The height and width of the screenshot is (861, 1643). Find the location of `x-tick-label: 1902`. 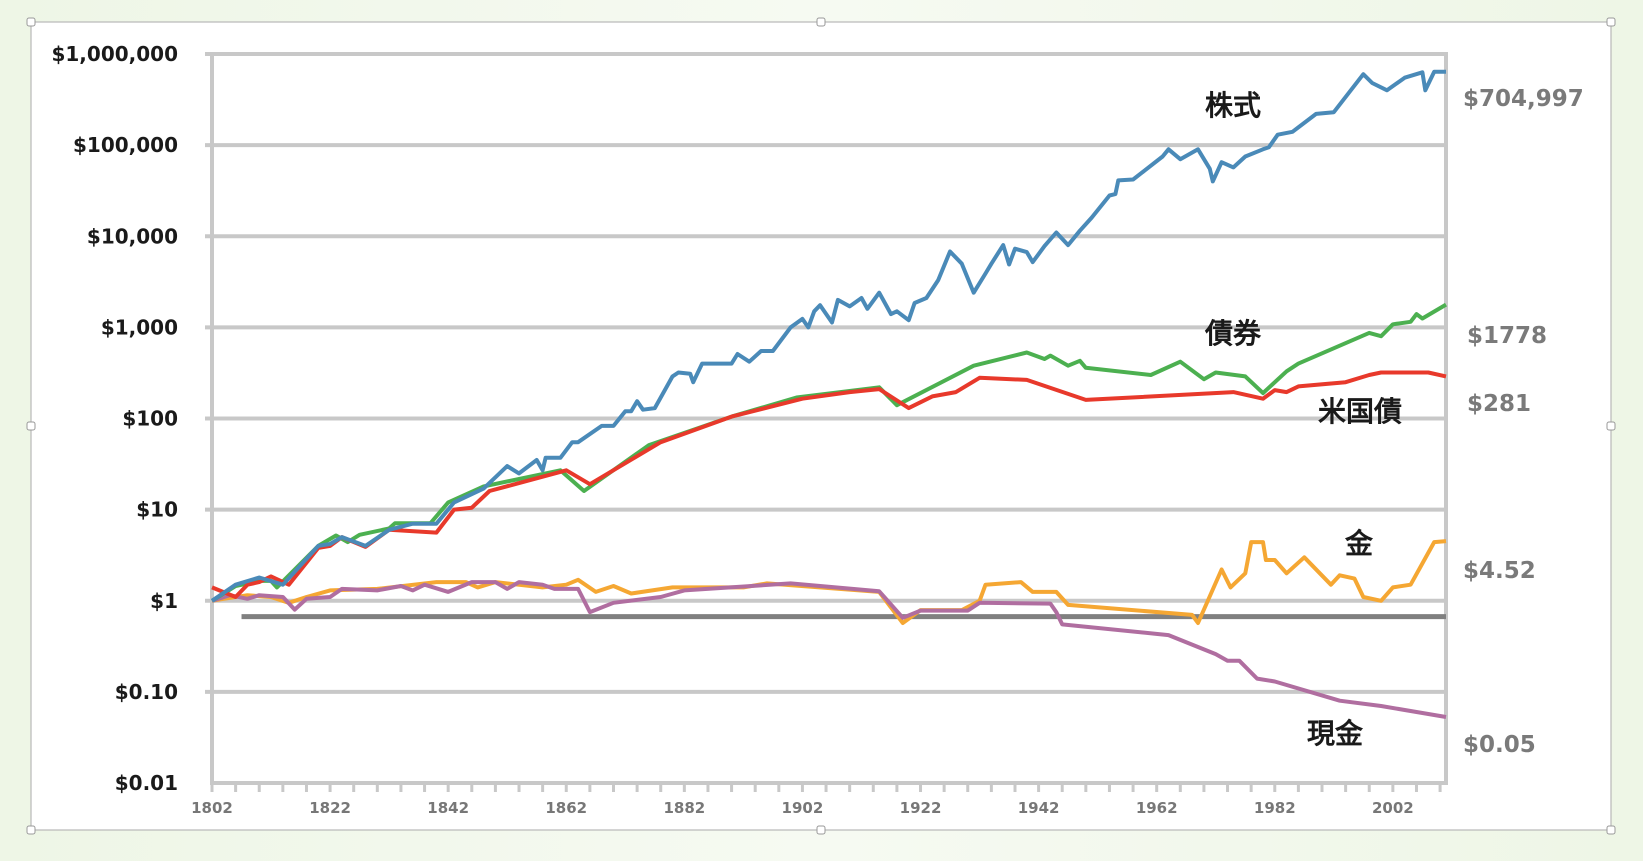

x-tick-label: 1902 is located at coordinates (803, 808).